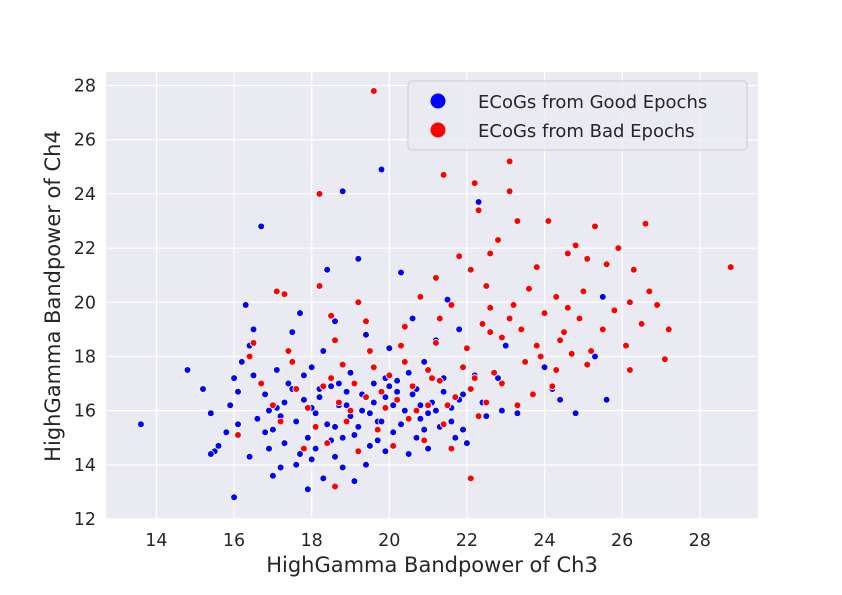  What do you see at coordinates (156, 541) in the screenshot?
I see `x-tick-label: 14` at bounding box center [156, 541].